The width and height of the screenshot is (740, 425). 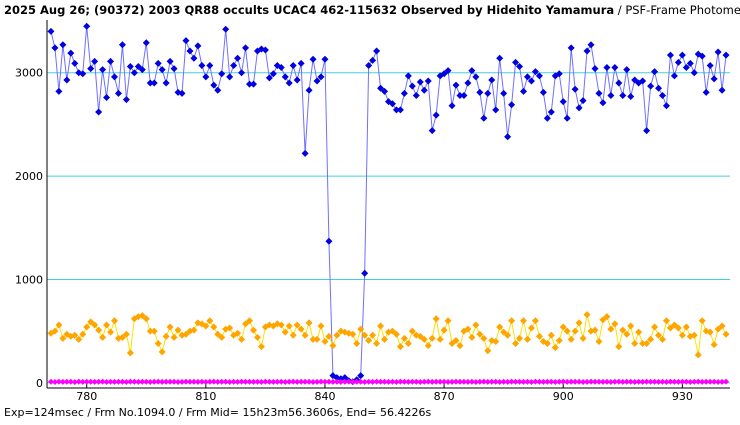 What do you see at coordinates (677, 10) in the screenshot?
I see `subtitle: / PSF-Frame Photometry /` at bounding box center [677, 10].